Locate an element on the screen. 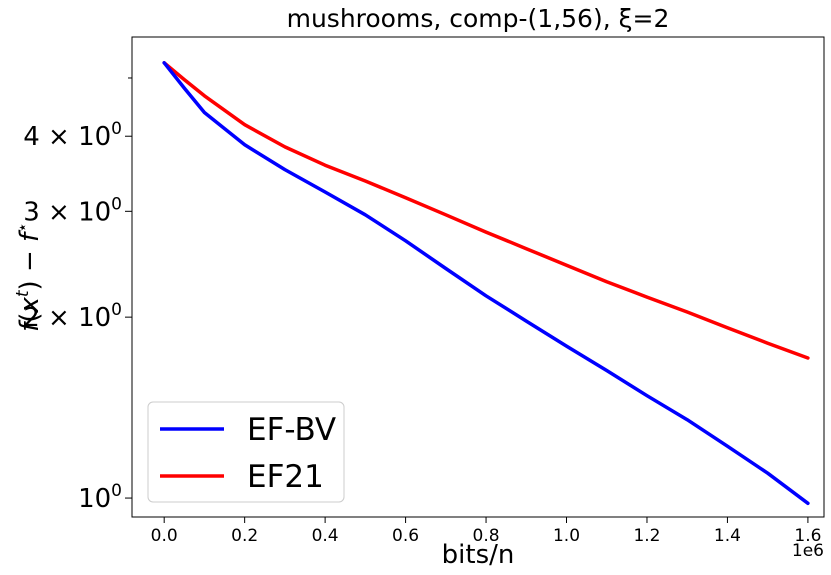 The height and width of the screenshot is (575, 831). x-axis-ticks: 0.0 0.2 0.4 0.6 0.8 1.0 1.2 1.4 1.6 is located at coordinates (486, 531).